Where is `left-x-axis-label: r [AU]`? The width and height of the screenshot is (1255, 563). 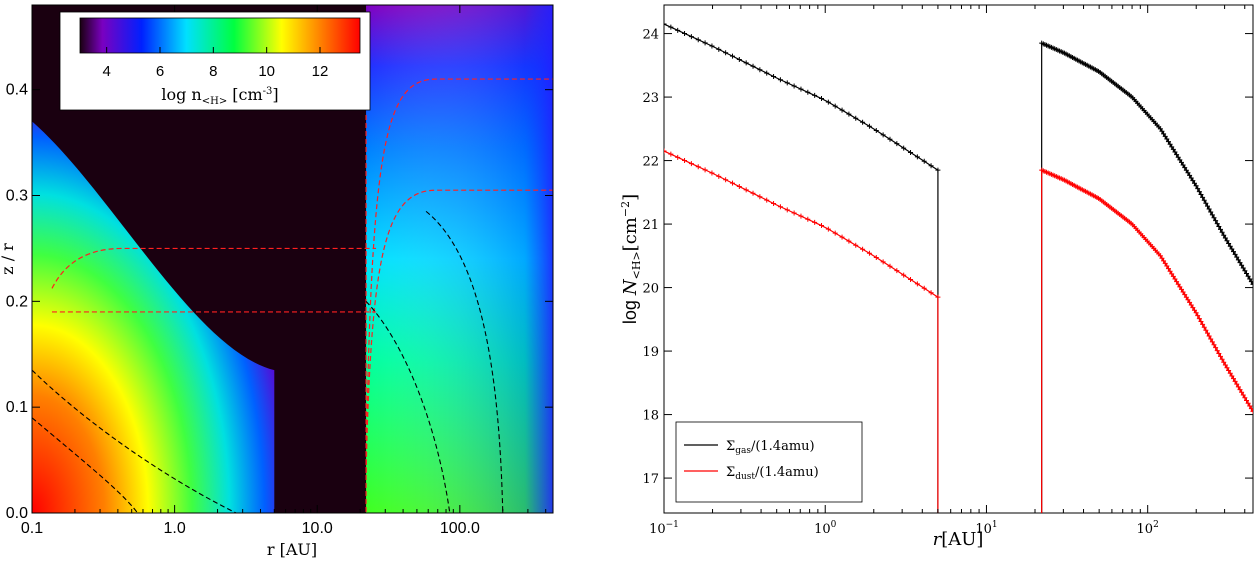 left-x-axis-label: r [AU] is located at coordinates (292, 549).